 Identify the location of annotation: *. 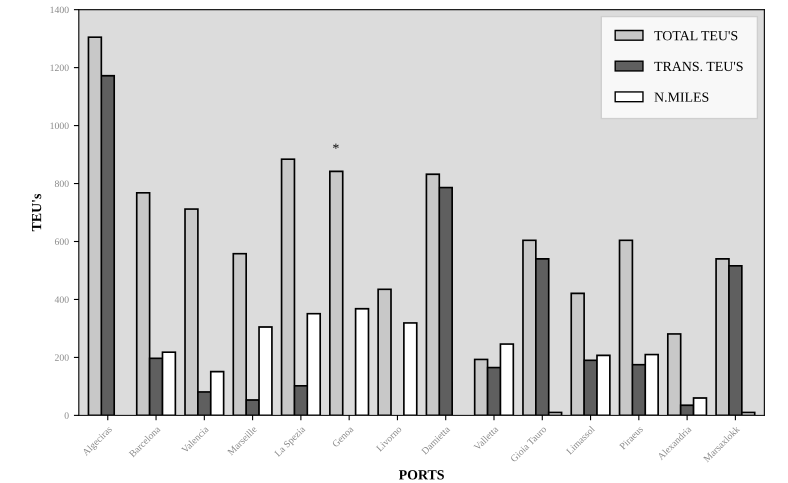
(336, 146).